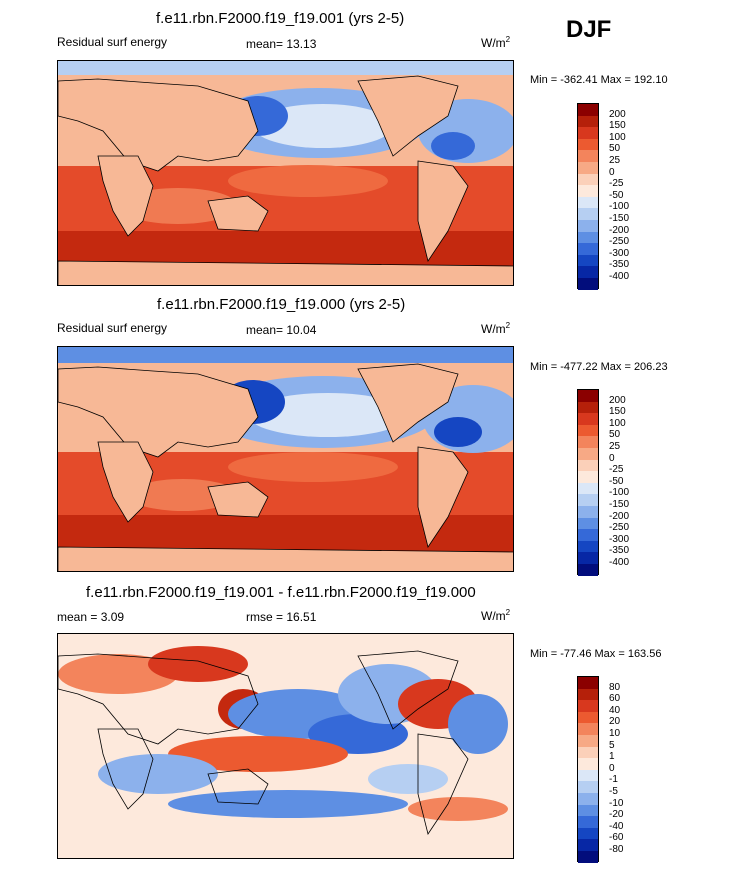 This screenshot has height=872, width=733. Describe the element at coordinates (612, 745) in the screenshot. I see `colorbar-tick-label: 5` at that location.